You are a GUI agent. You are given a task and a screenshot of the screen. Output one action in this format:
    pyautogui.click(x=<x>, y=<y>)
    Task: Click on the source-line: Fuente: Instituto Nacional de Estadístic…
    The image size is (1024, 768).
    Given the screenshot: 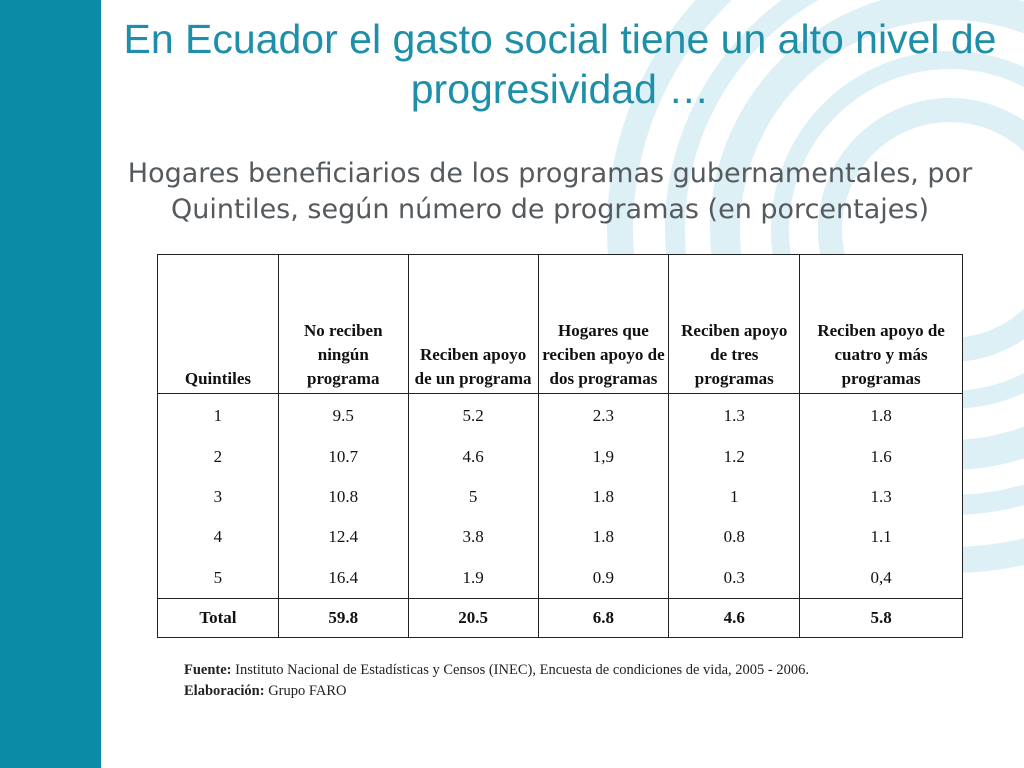 What is the action you would take?
    pyautogui.click(x=584, y=670)
    